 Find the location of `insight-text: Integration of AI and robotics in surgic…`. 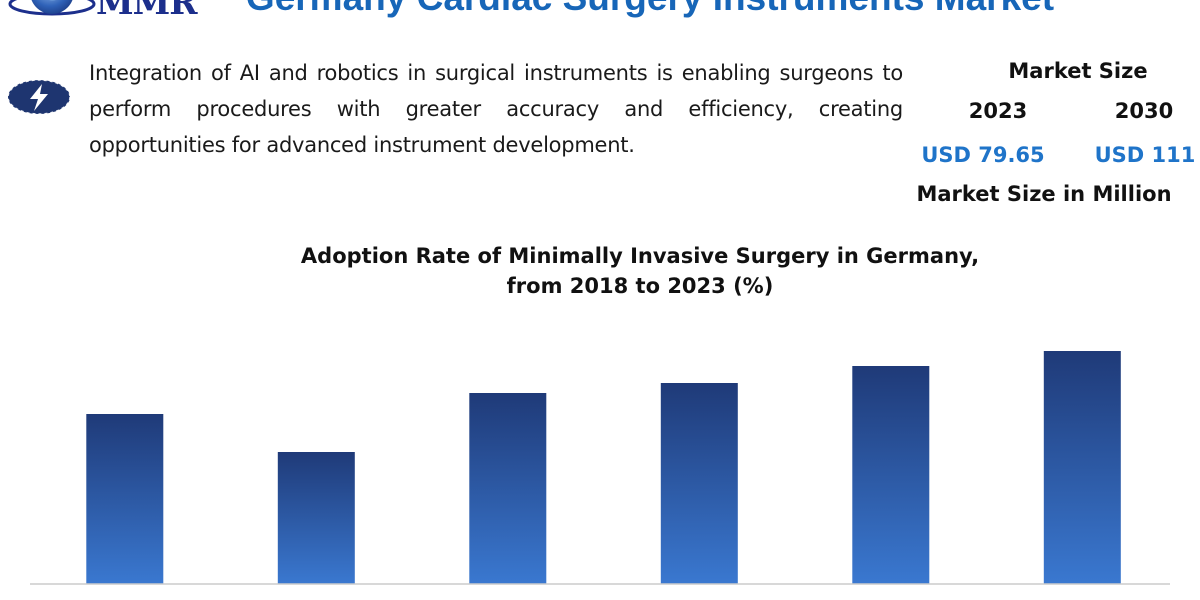

insight-text: Integration of AI and robotics in surgic… is located at coordinates (496, 109).